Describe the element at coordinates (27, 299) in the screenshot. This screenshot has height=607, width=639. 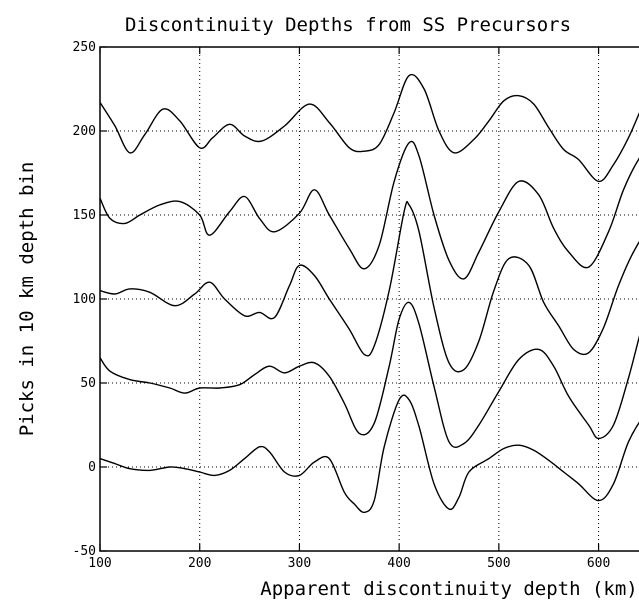
I see `y-axis-label: Picks in 10 km depth bin` at that location.